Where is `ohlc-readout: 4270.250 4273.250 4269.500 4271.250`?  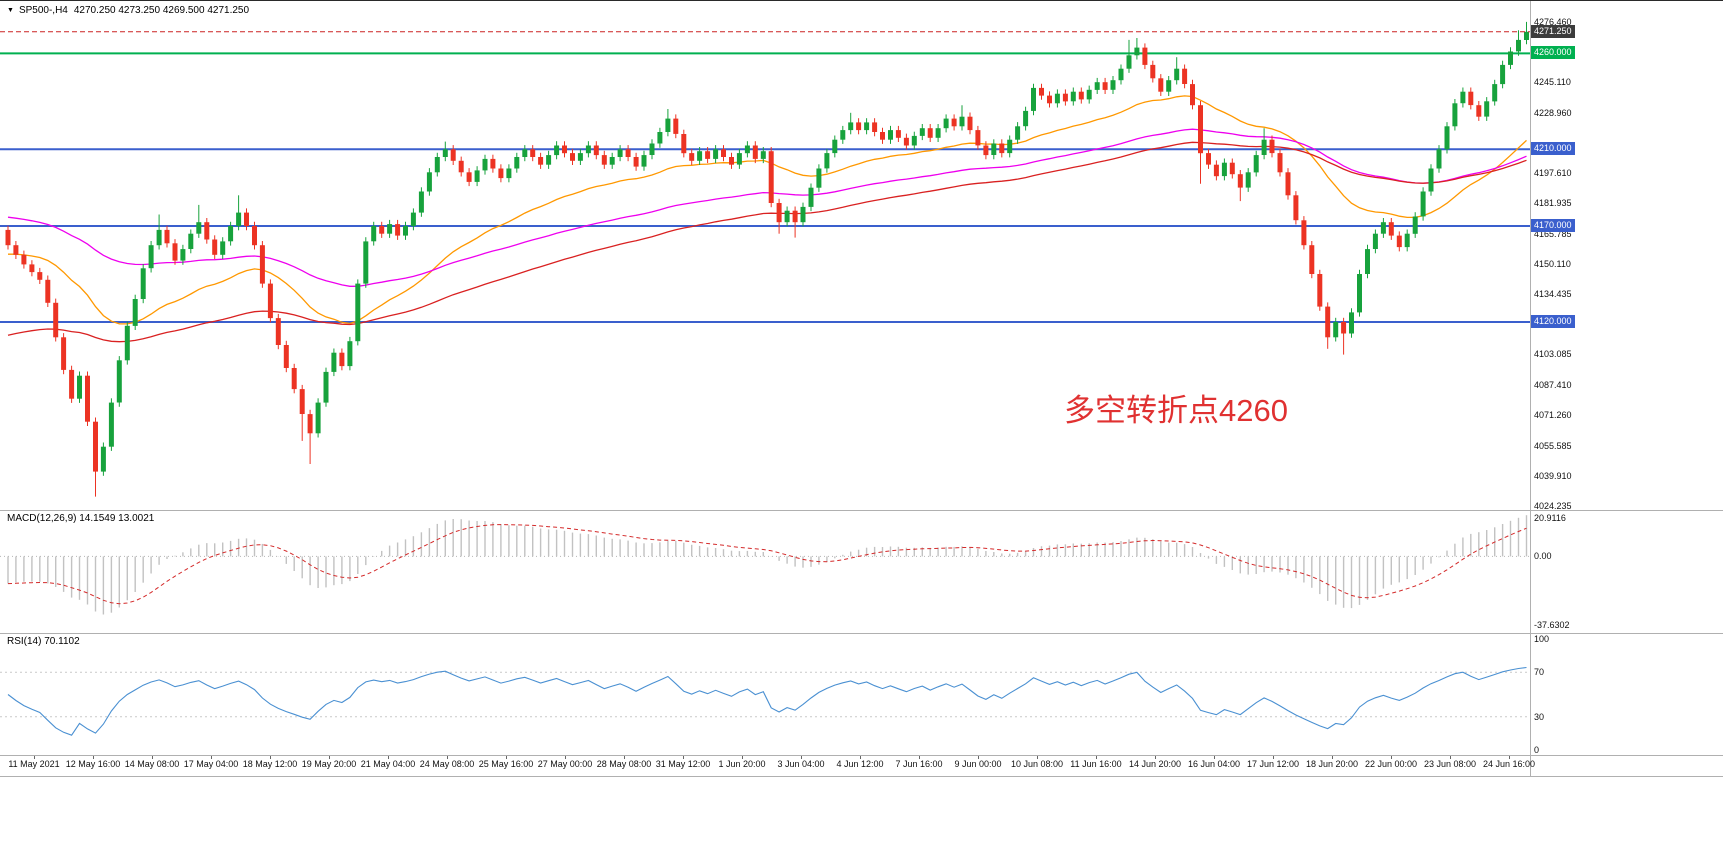 ohlc-readout: 4270.250 4273.250 4269.500 4271.250 is located at coordinates (161, 10).